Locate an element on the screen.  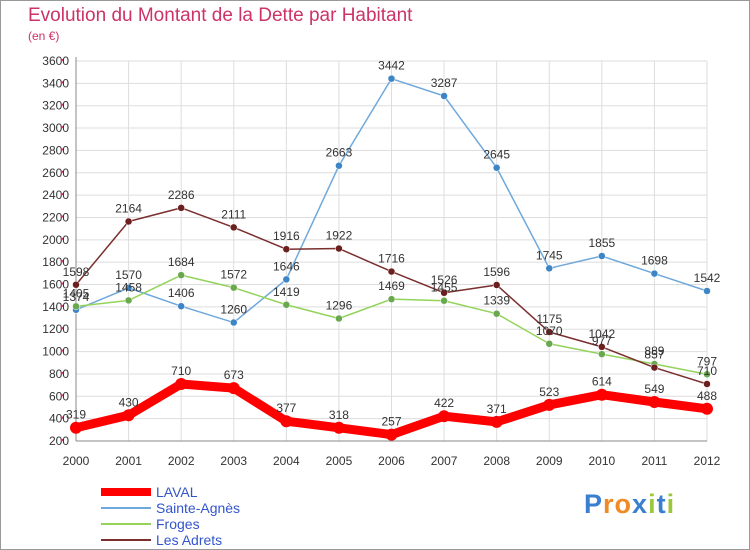
legend: LAVAL Sainte-Agnès Froges Les Adrets is located at coordinates (231, 516).